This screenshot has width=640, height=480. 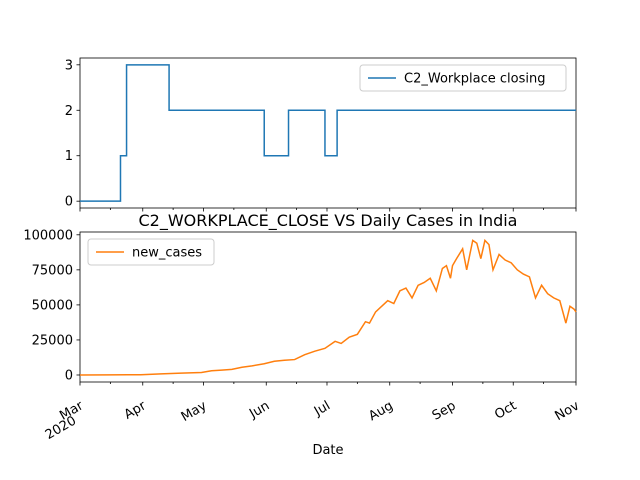 What do you see at coordinates (69, 111) in the screenshot?
I see `top-y-tick-label: 2` at bounding box center [69, 111].